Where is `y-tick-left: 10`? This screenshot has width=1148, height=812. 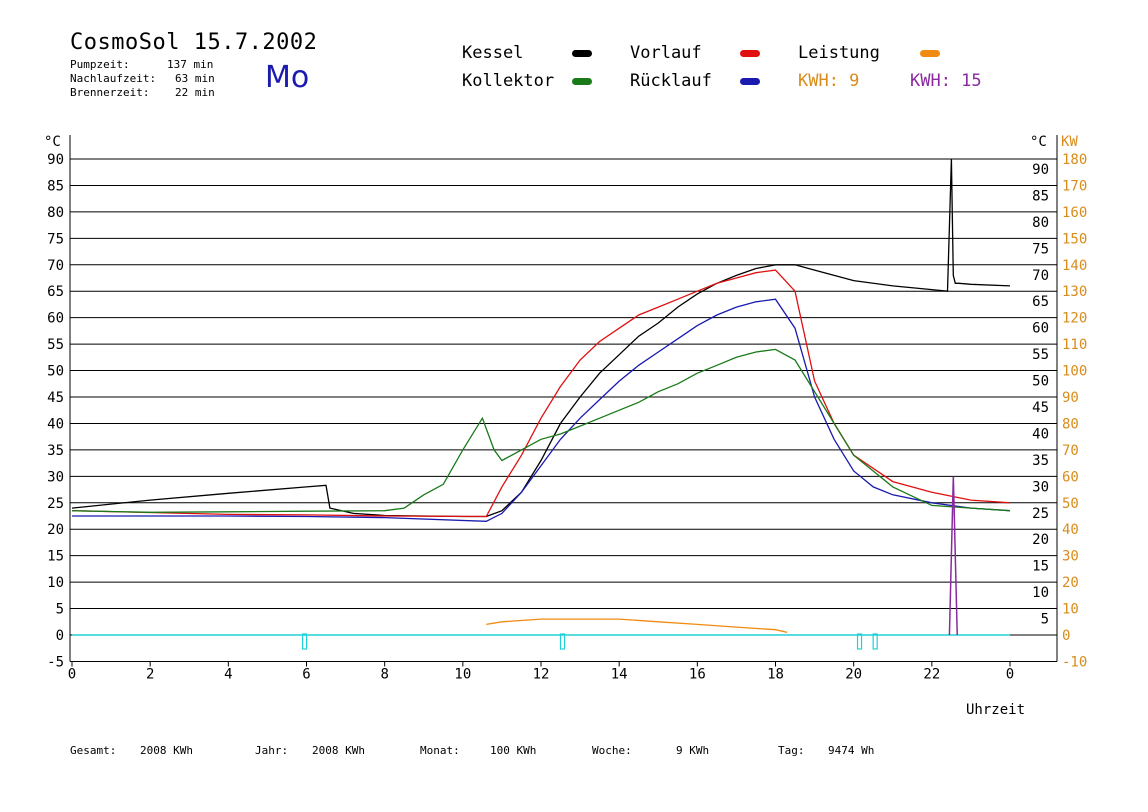 y-tick-left: 10 is located at coordinates (55, 583).